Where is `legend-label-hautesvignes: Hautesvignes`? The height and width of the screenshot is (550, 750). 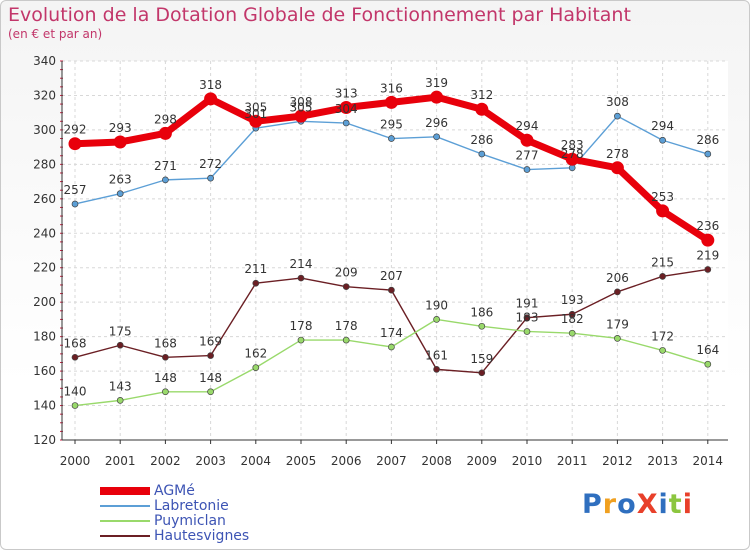
legend-label-hautesvignes: Hautesvignes is located at coordinates (202, 536).